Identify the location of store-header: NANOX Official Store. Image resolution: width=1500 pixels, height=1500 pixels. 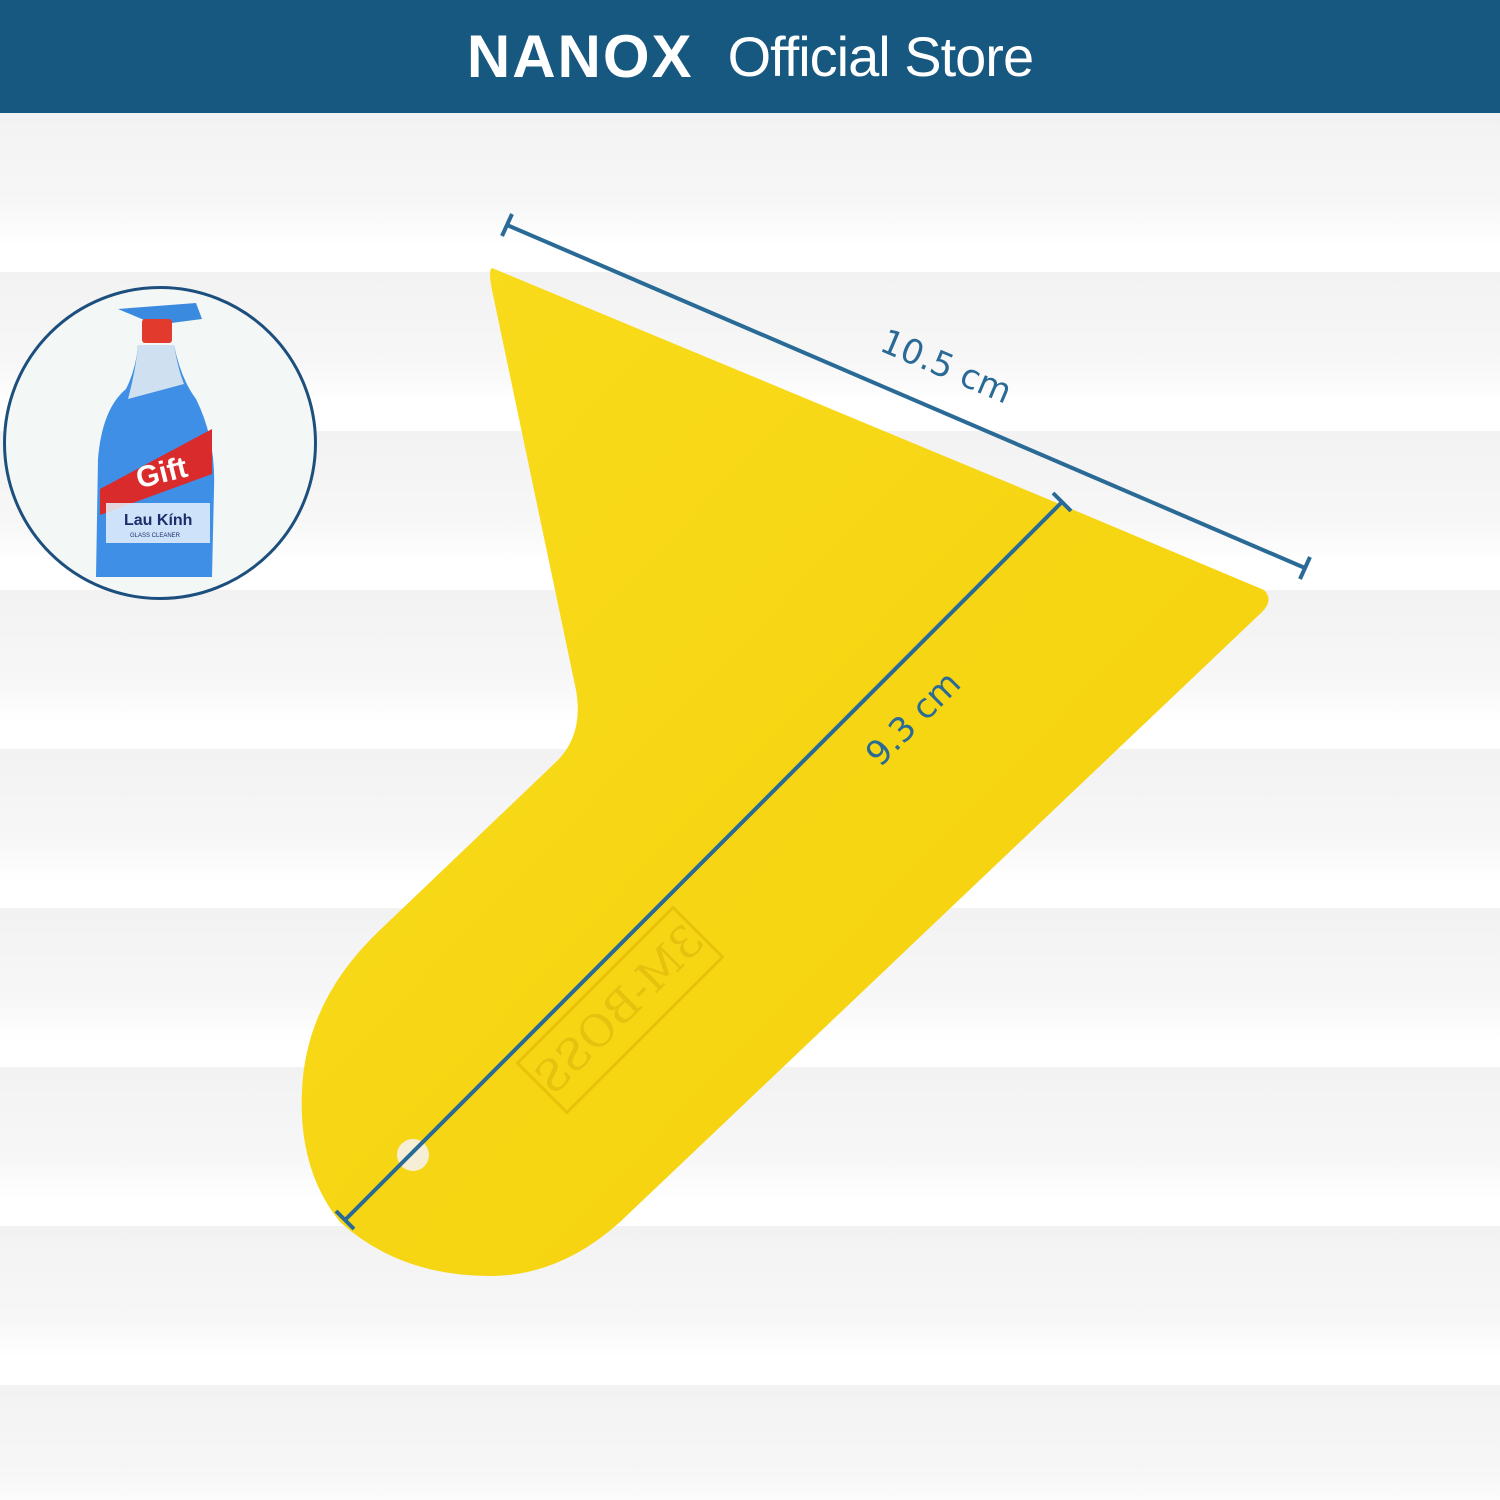
(750, 56).